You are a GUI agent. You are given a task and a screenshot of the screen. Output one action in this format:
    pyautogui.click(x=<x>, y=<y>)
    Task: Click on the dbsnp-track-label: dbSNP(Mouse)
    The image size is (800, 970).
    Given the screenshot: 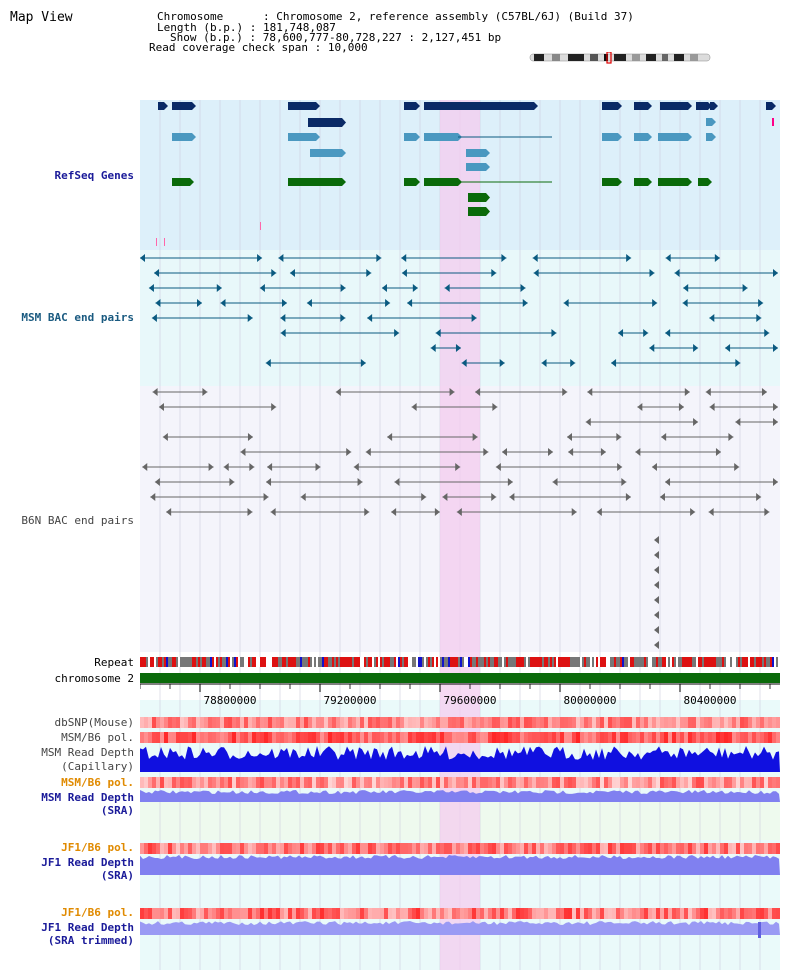 What is the action you would take?
    pyautogui.click(x=94, y=722)
    